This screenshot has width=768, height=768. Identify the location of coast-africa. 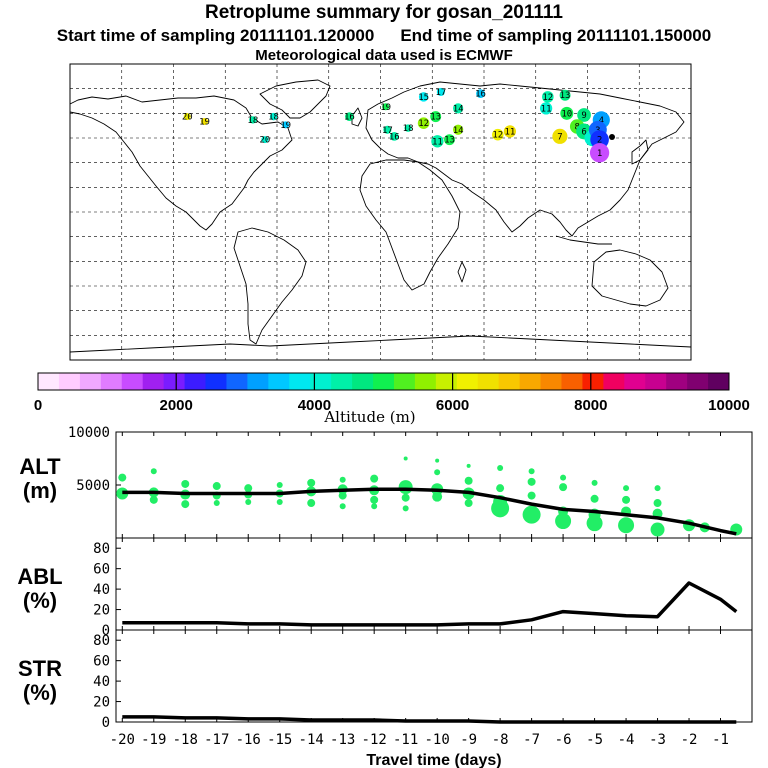
(410, 225).